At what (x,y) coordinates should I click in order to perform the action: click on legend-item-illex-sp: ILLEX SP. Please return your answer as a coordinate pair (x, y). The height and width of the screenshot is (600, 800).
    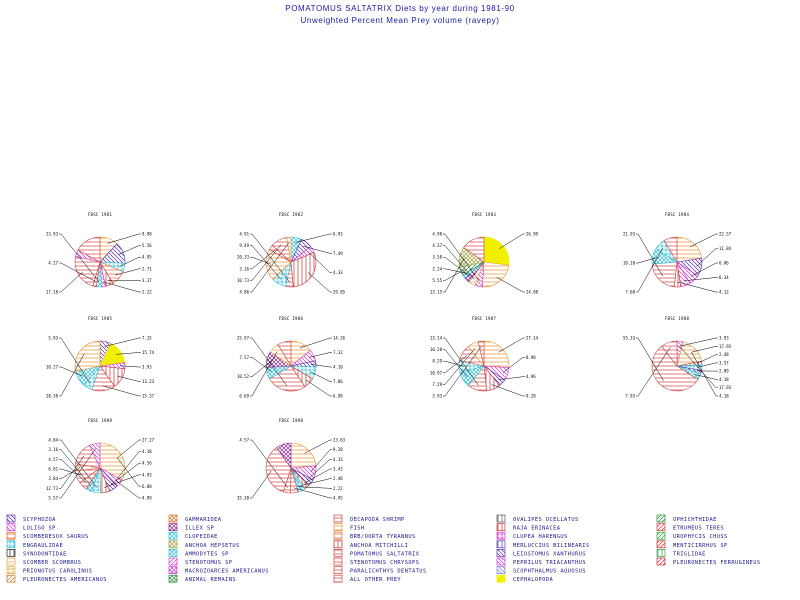
    Looking at the image, I should click on (191, 527).